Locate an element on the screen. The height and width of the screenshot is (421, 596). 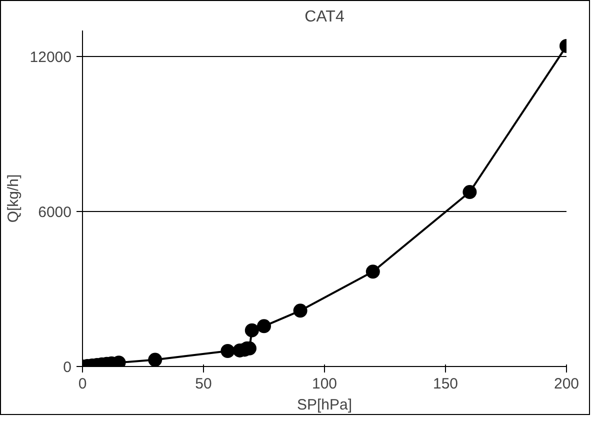
x-tick-label: 50 is located at coordinates (203, 384).